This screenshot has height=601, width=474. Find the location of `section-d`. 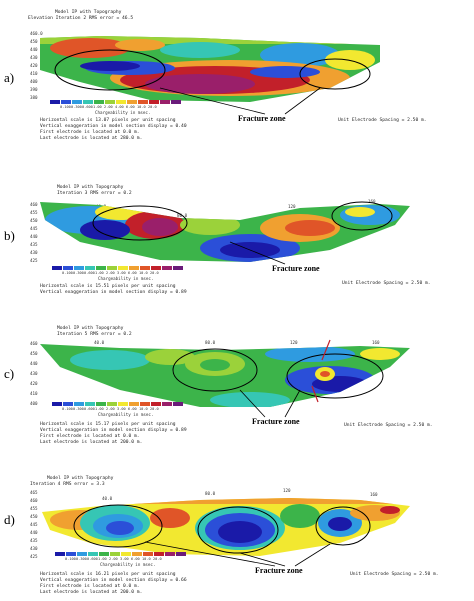

section-d is located at coordinates (226, 532).